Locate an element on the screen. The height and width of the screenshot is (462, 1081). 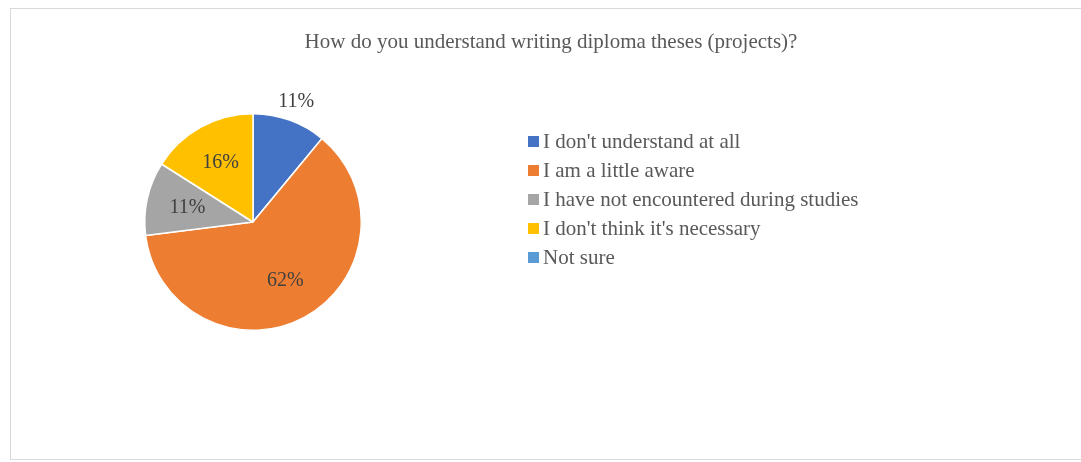
legend-label: I am a little aware is located at coordinates (619, 170).